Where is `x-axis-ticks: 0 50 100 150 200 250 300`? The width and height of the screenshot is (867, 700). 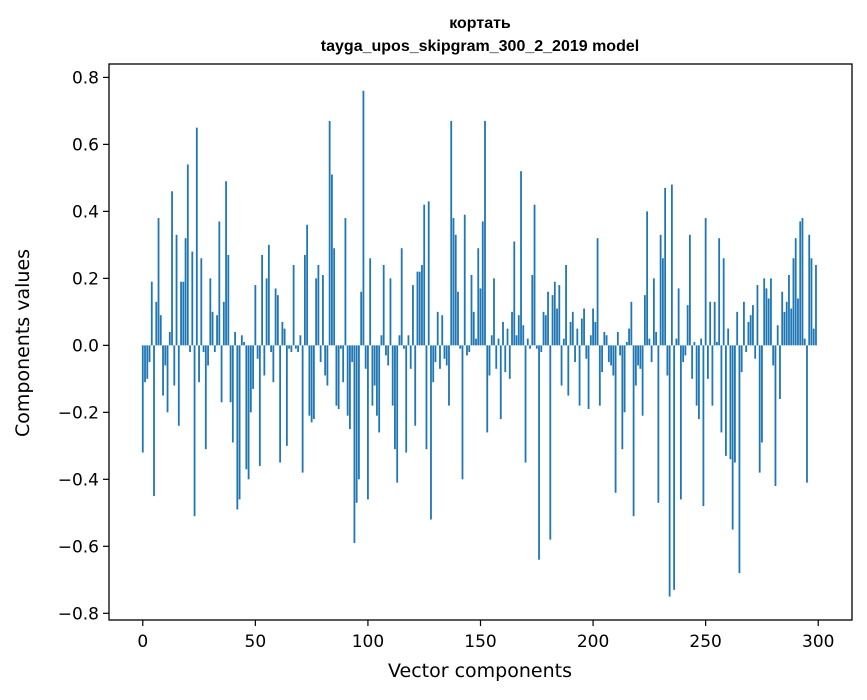
x-axis-ticks: 0 50 100 150 200 250 300 is located at coordinates (485, 636).